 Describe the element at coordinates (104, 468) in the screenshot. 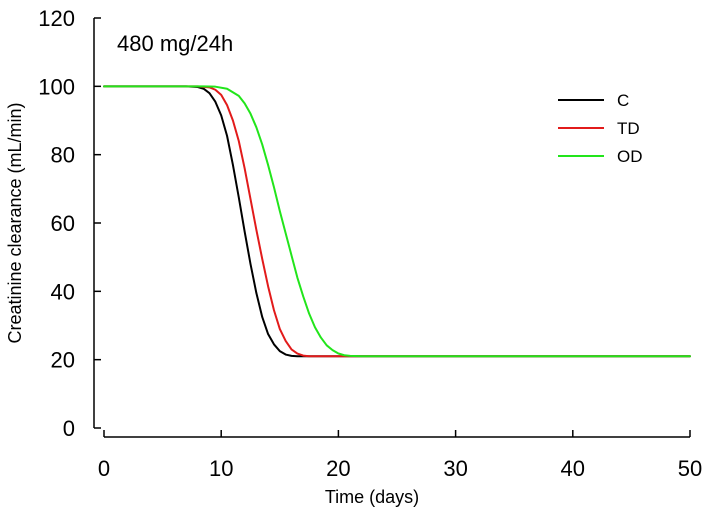

I see `x-tick-label: 0` at that location.